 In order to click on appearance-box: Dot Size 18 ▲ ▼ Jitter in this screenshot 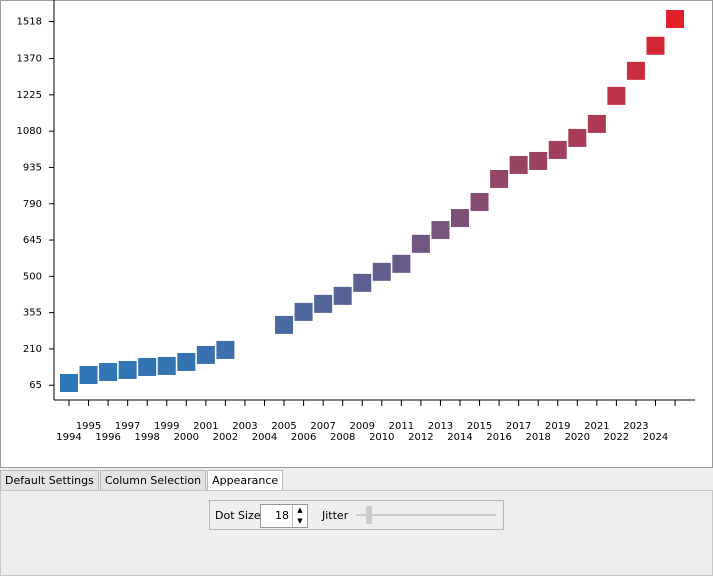, I will do `click(356, 515)`.